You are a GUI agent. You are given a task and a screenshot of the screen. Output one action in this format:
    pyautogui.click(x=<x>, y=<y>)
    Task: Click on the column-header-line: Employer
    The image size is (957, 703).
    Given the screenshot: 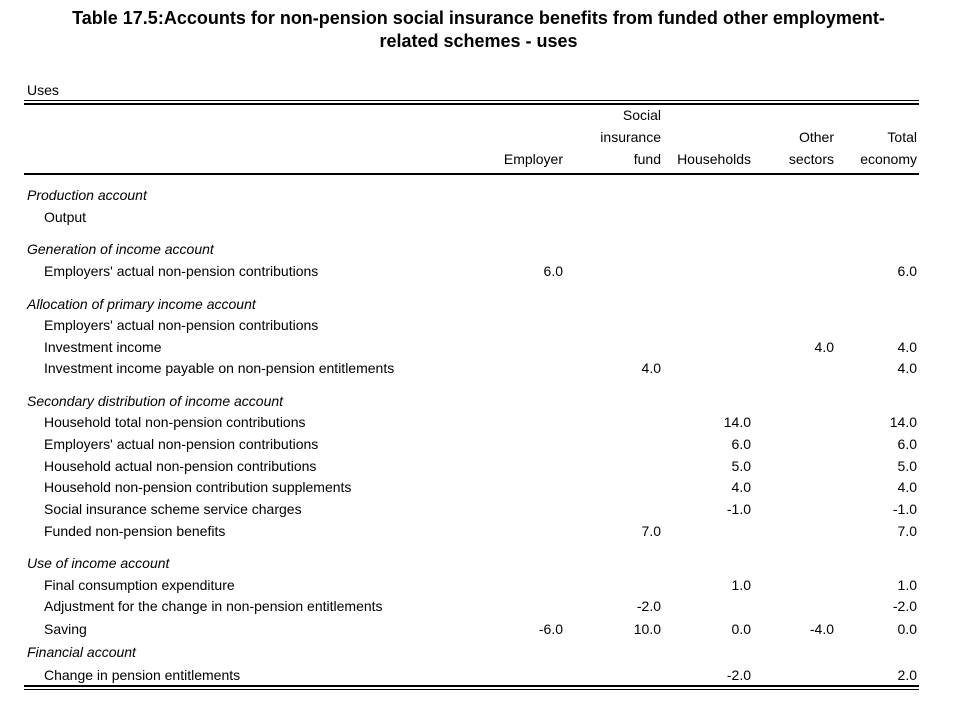 What is the action you would take?
    pyautogui.click(x=533, y=159)
    